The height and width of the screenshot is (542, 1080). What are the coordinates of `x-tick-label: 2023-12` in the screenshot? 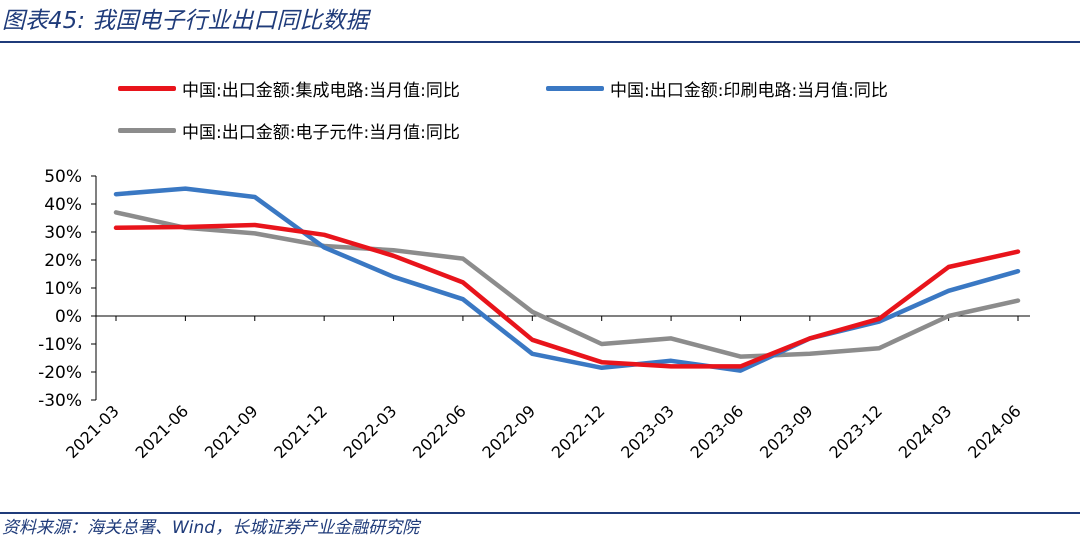 It's located at (855, 431).